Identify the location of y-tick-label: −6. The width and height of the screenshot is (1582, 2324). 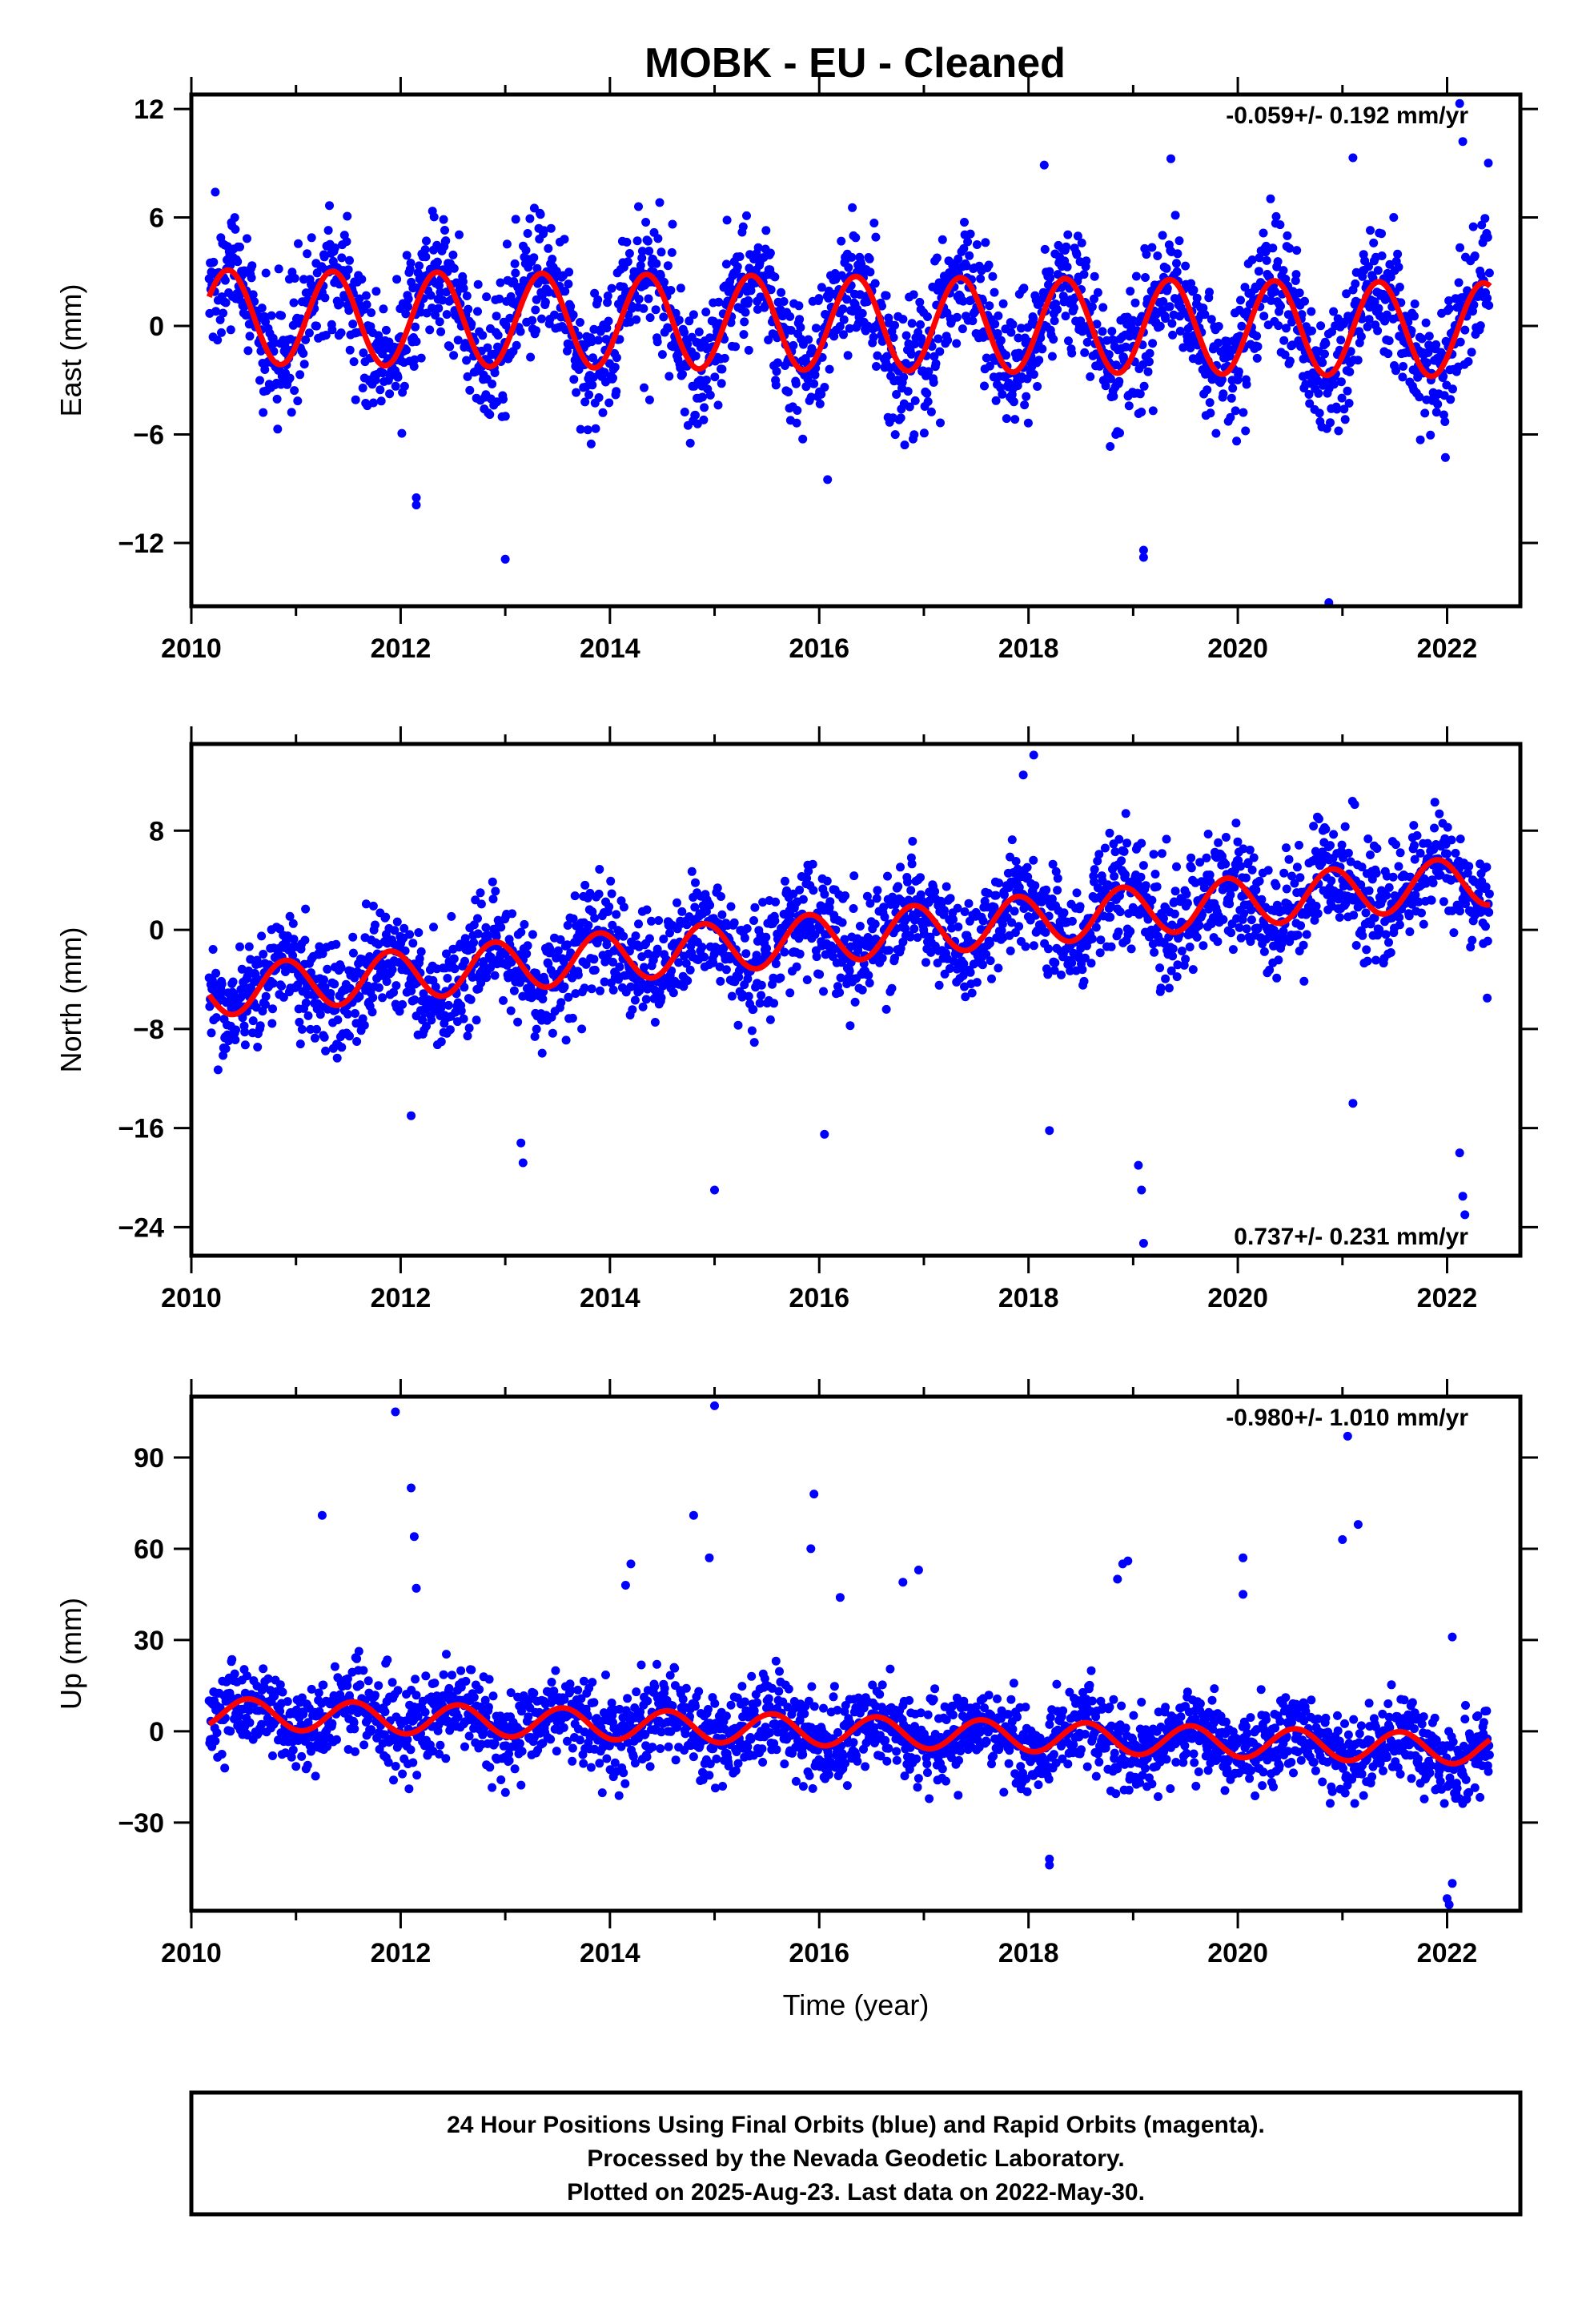
(148, 435).